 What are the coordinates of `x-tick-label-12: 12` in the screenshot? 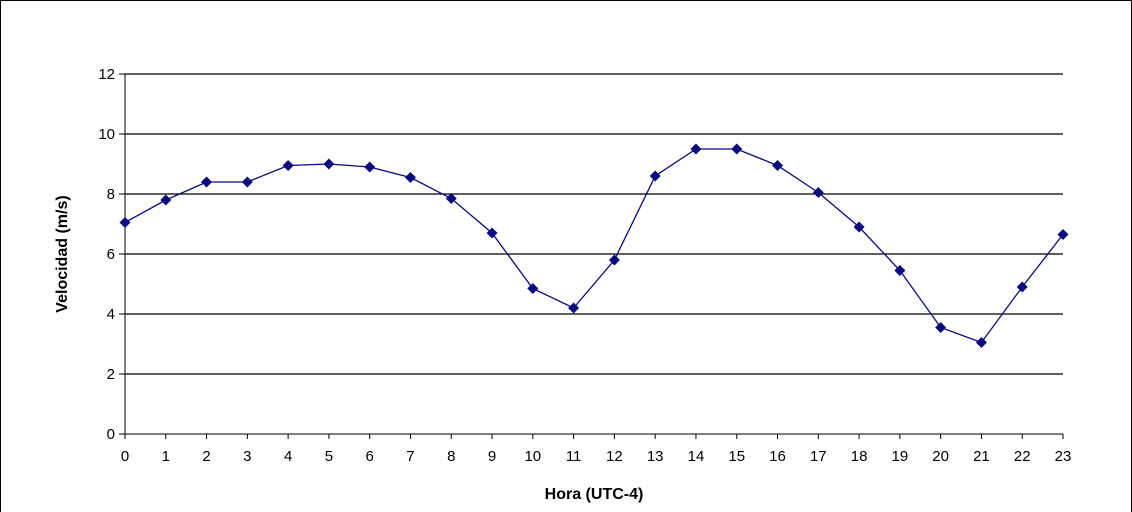 It's located at (614, 456).